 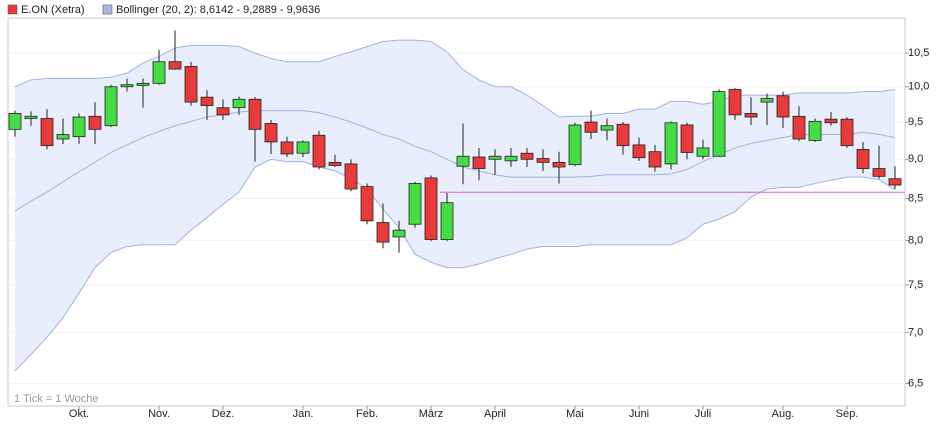 I want to click on x-tick-label: Juni, so click(x=639, y=414).